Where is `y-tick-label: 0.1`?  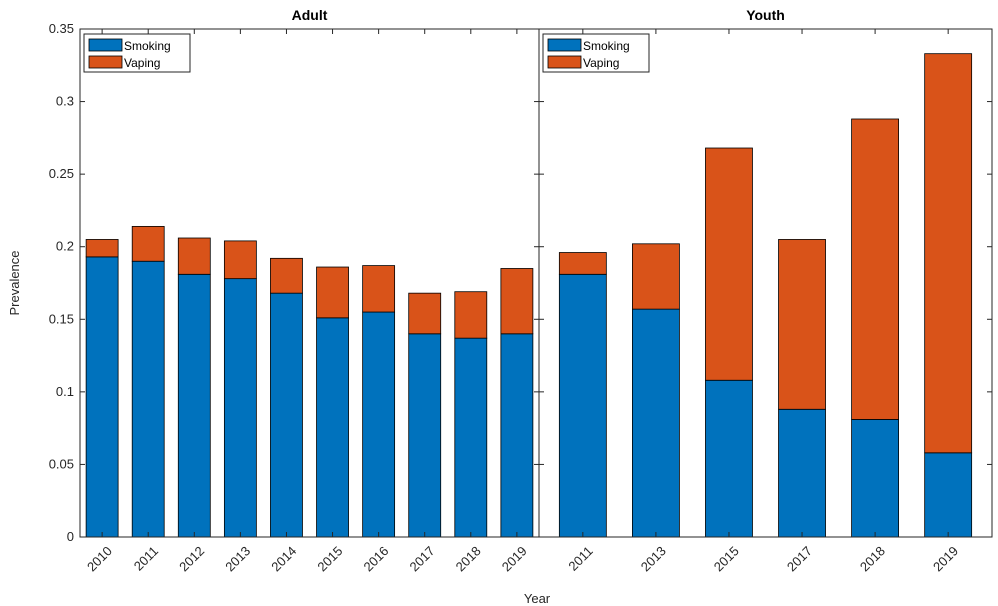 y-tick-label: 0.1 is located at coordinates (65, 391).